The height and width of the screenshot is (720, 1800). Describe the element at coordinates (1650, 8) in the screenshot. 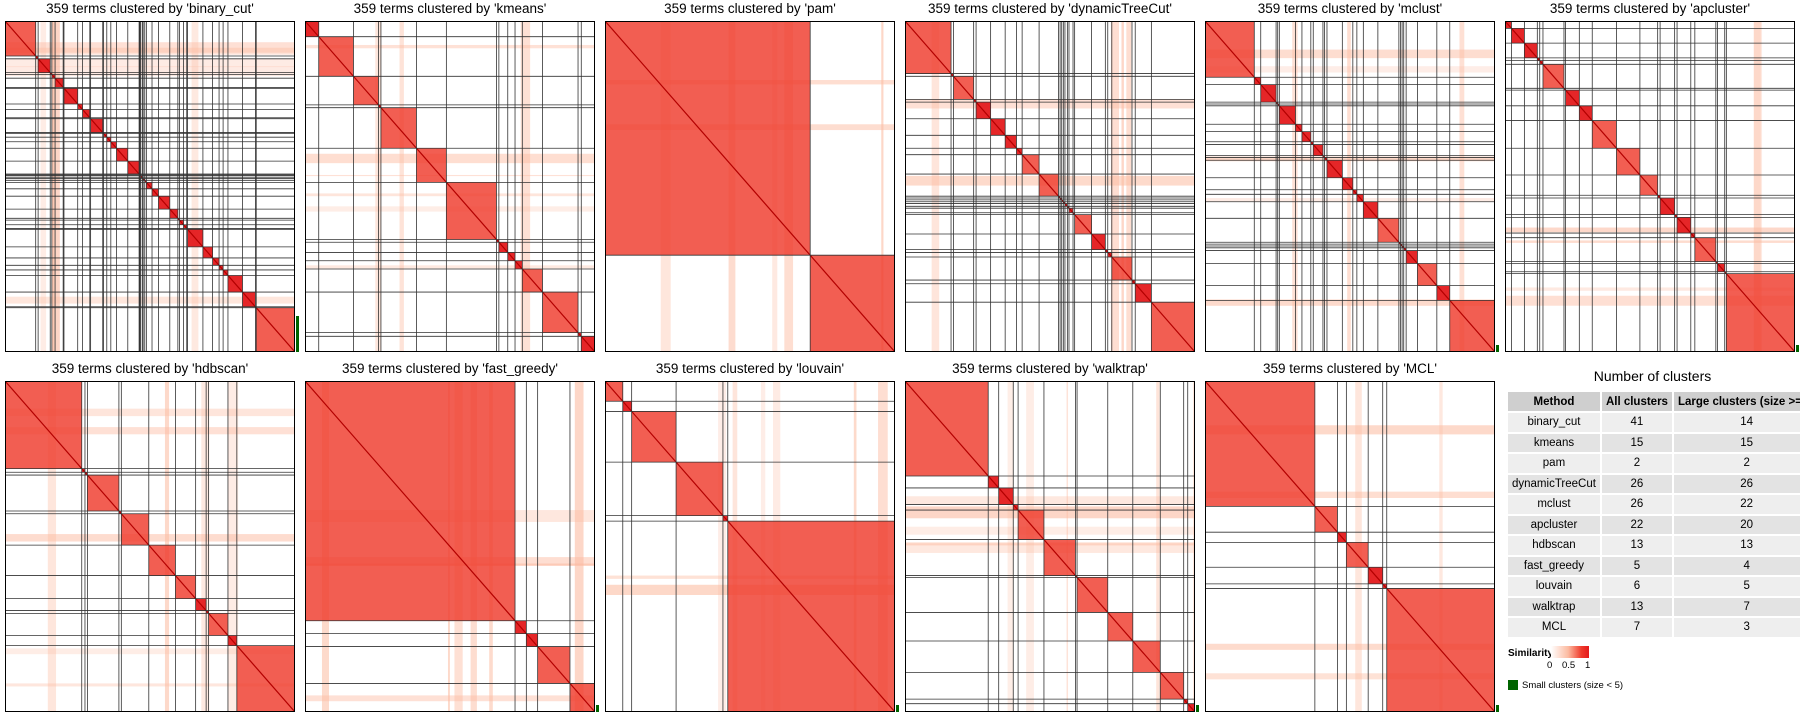

I see `panel-title: 359 terms clustered by 'apcluster'` at that location.